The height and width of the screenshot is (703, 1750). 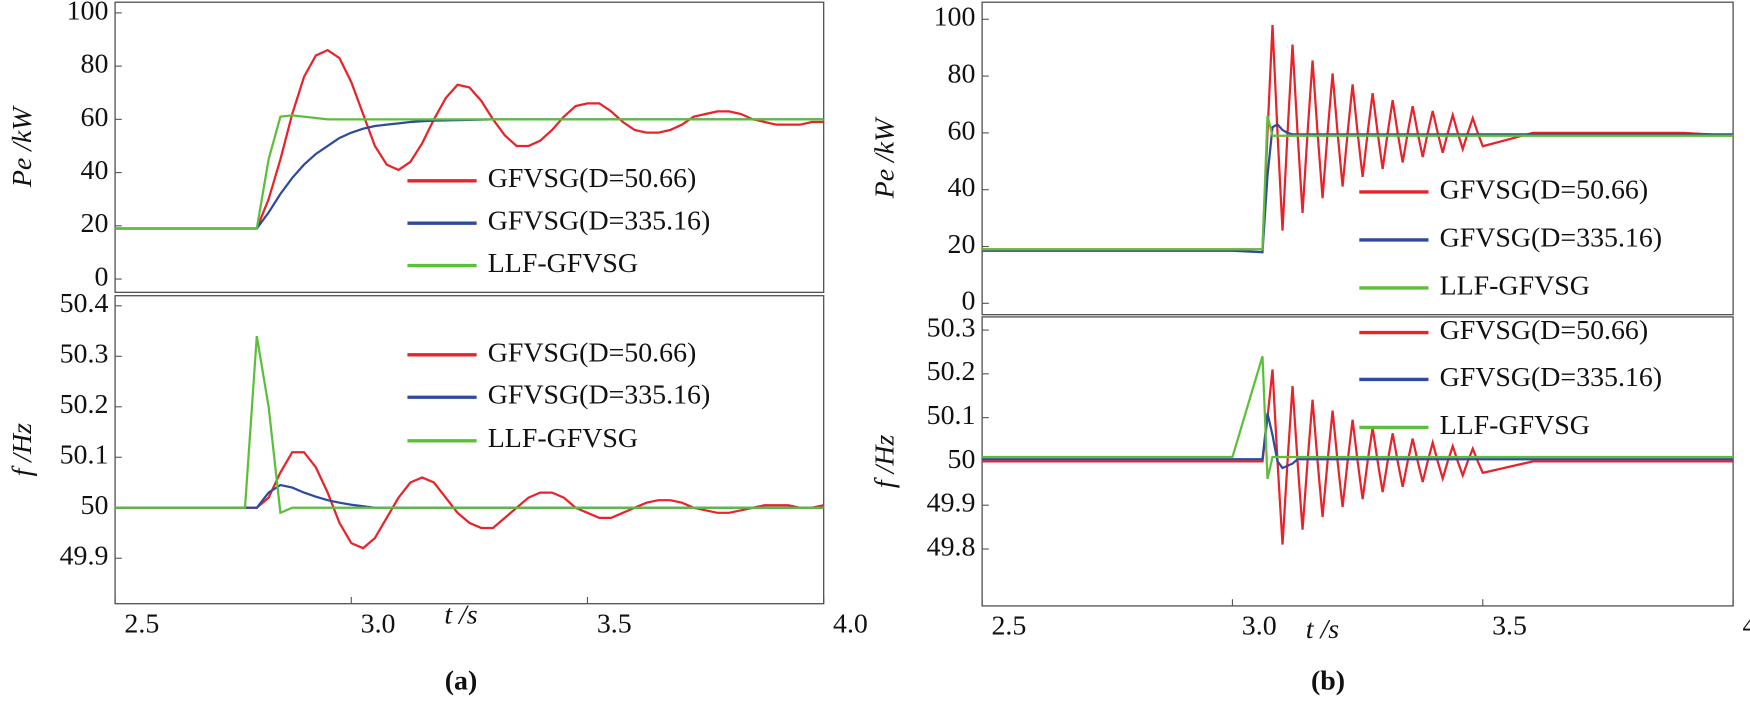 I want to click on panel-caption: (b), so click(x=1328, y=680).